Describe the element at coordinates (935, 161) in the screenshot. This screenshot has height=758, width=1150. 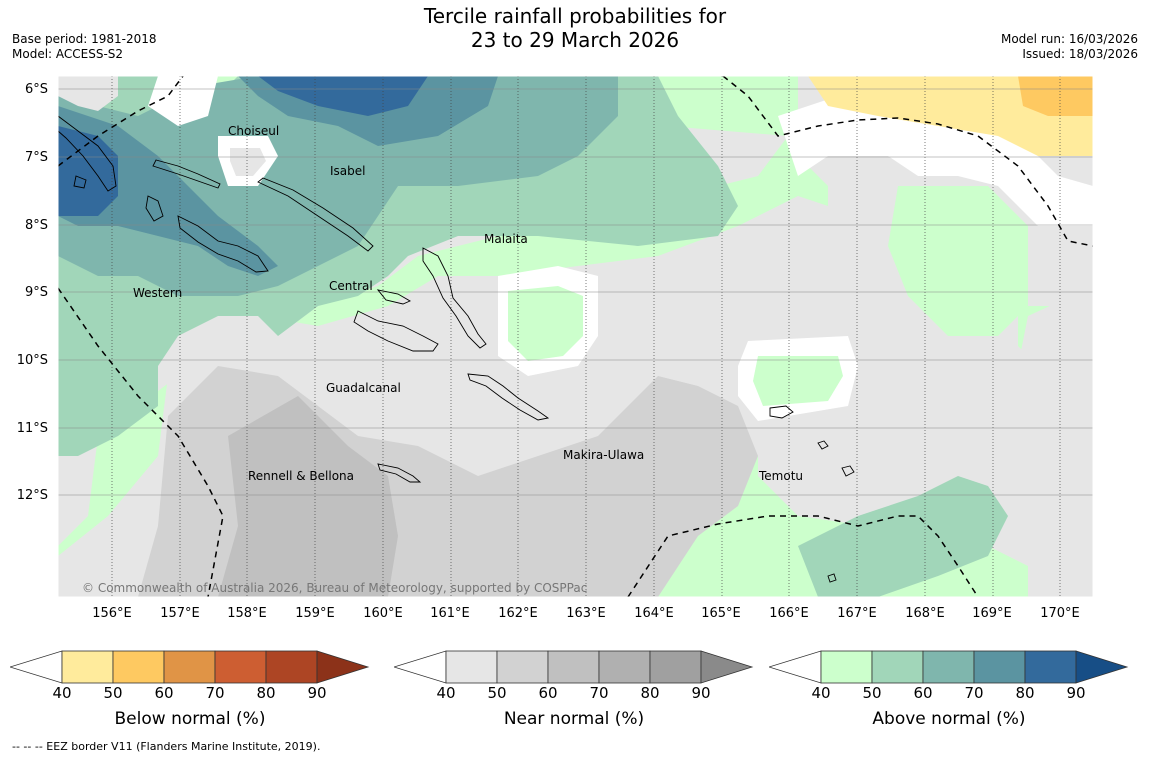
I see `no-dominant-region-east-ring` at that location.